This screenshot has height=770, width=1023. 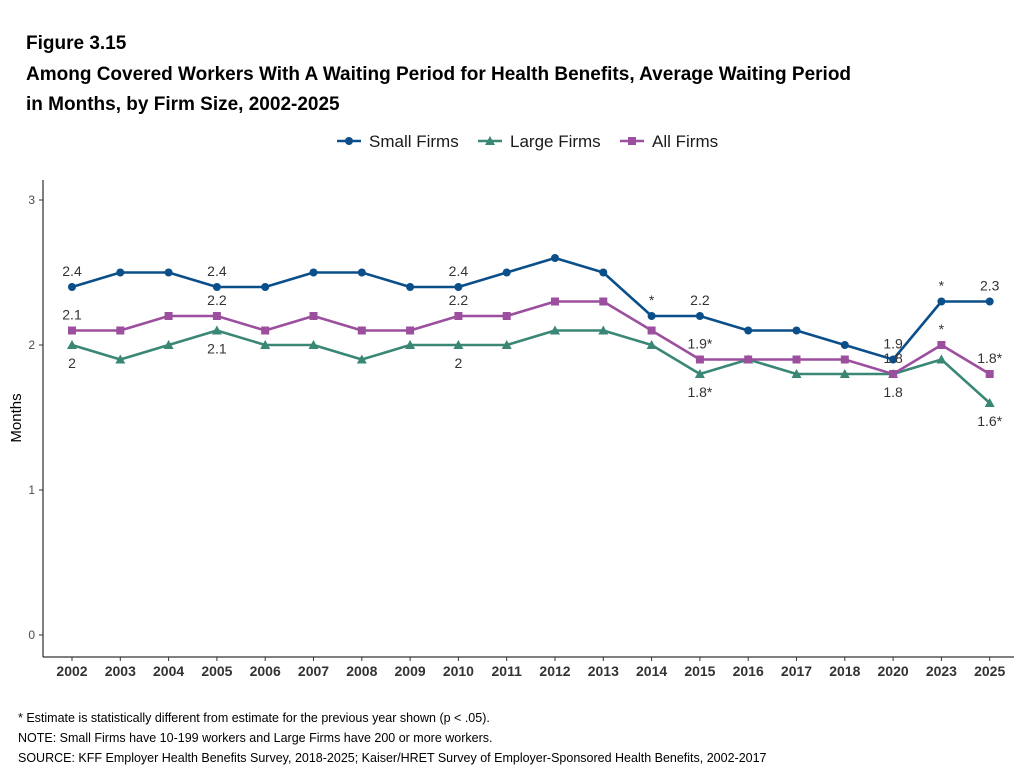 What do you see at coordinates (699, 344) in the screenshot?
I see `all-firms-data-label: 1.9*` at bounding box center [699, 344].